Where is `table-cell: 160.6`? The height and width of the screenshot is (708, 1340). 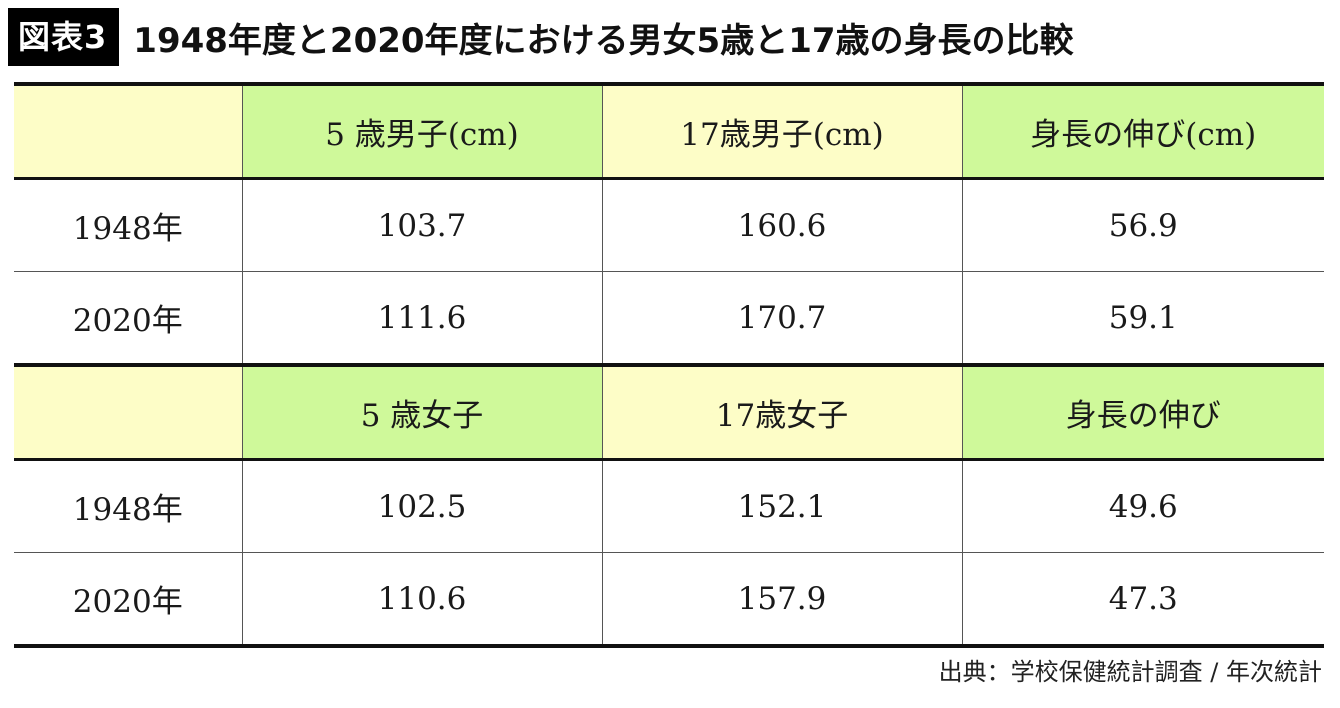
table-cell: 160.6 is located at coordinates (782, 225).